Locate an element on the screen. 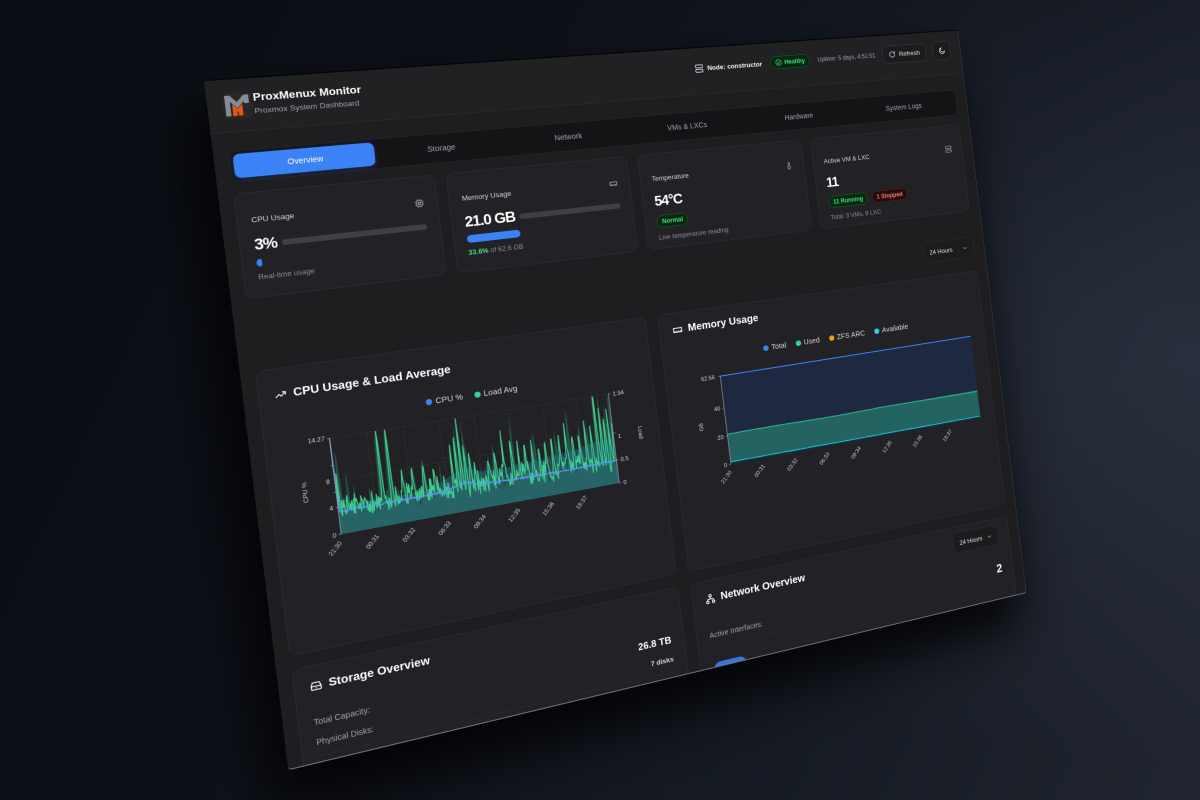  svg-text: CPU % is located at coordinates (305, 493).